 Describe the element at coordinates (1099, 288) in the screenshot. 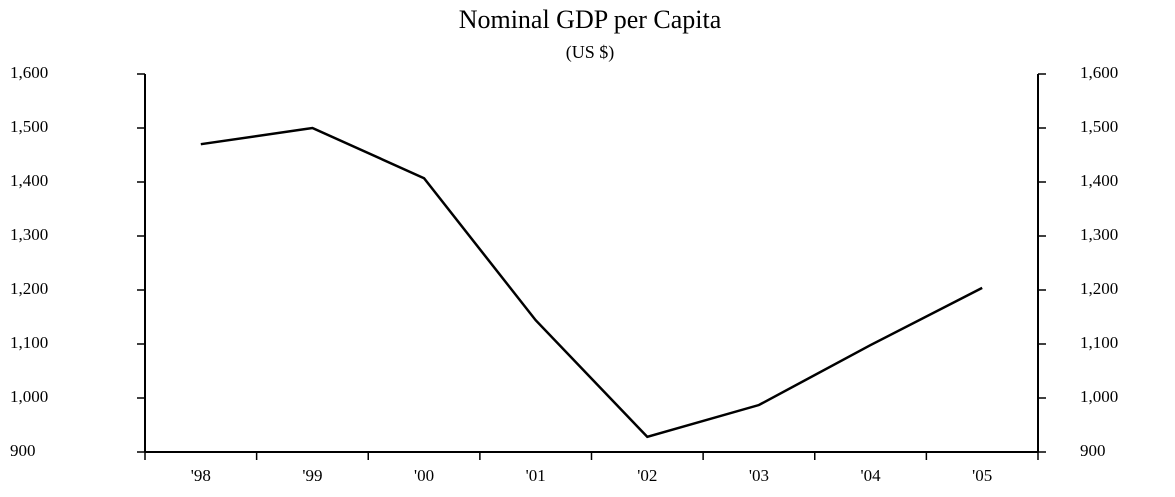

I see `y2-tick-label: 1,200` at that location.